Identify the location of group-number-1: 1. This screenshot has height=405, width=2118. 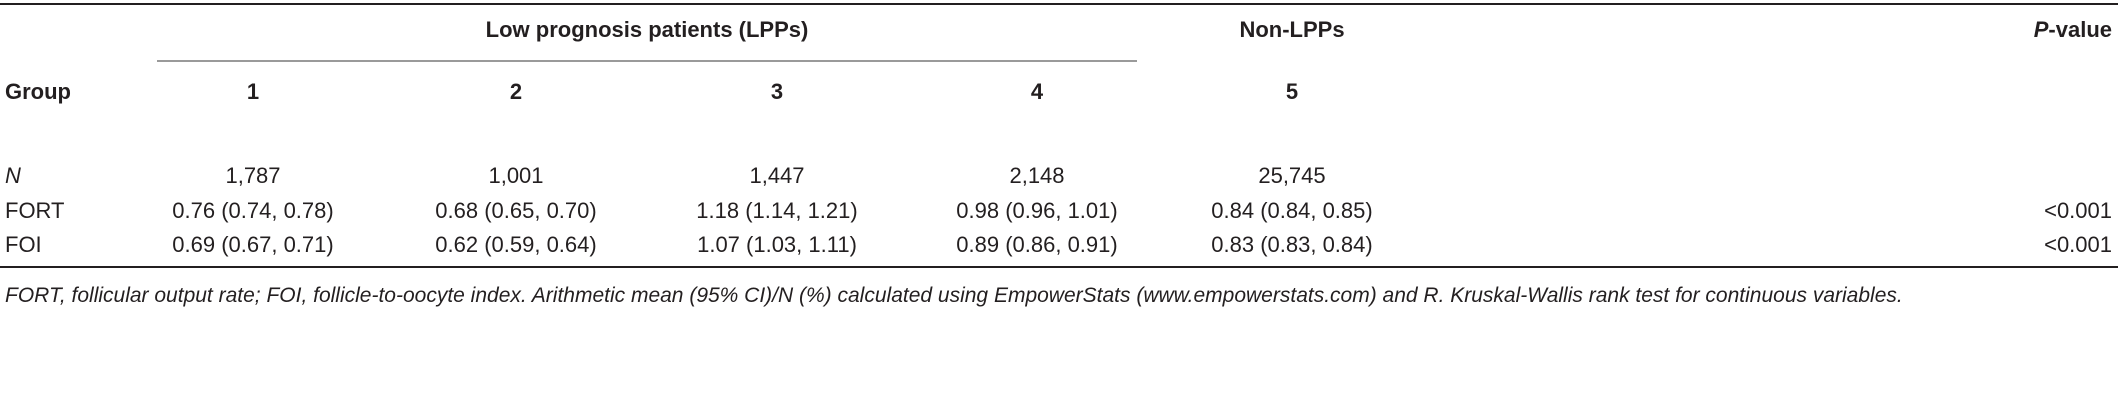
(253, 91).